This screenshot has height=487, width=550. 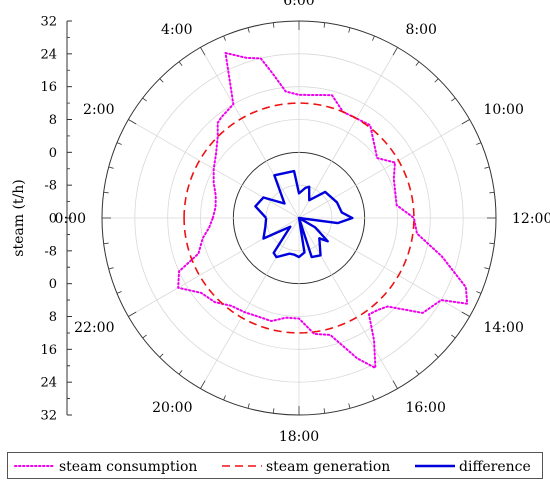 What do you see at coordinates (304, 214) in the screenshot?
I see `series-2-line` at bounding box center [304, 214].